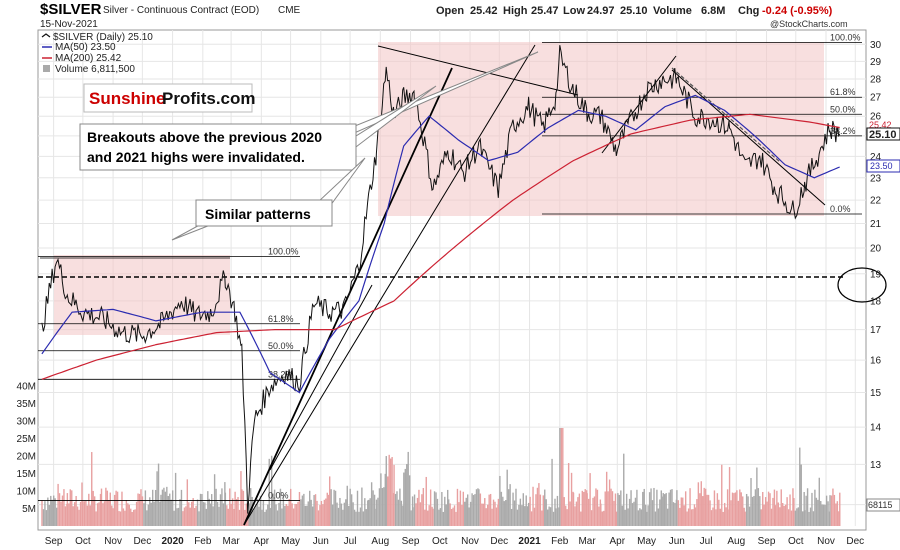 This screenshot has width=900, height=550. What do you see at coordinates (826, 541) in the screenshot?
I see `x-tick-label: Nov` at bounding box center [826, 541].